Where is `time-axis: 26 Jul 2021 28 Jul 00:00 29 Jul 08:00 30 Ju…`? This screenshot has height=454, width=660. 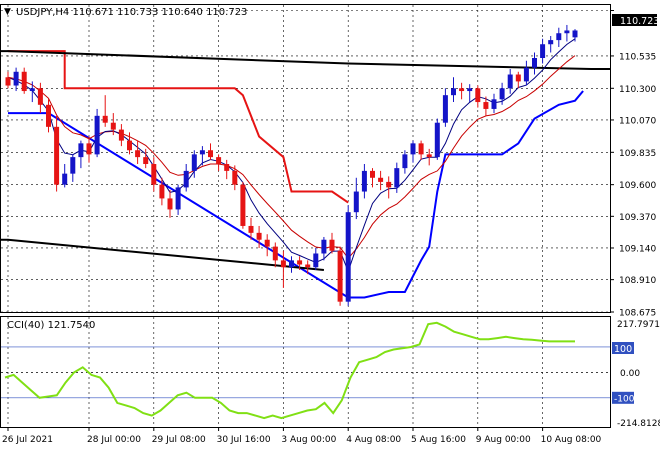 time-axis: 26 Jul 2021 28 Jul 00:00 29 Jul 08:00 30 Ju… is located at coordinates (302, 436).